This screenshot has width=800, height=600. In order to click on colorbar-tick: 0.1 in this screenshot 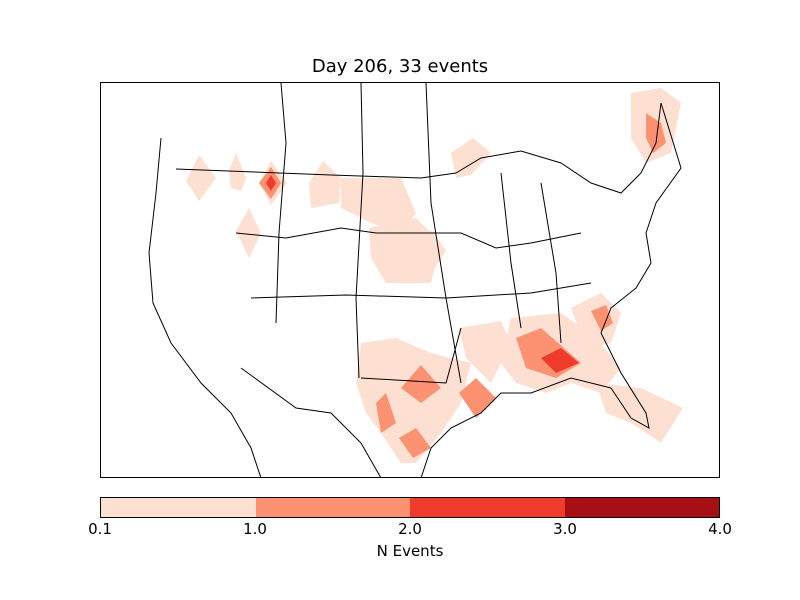, I will do `click(100, 529)`.